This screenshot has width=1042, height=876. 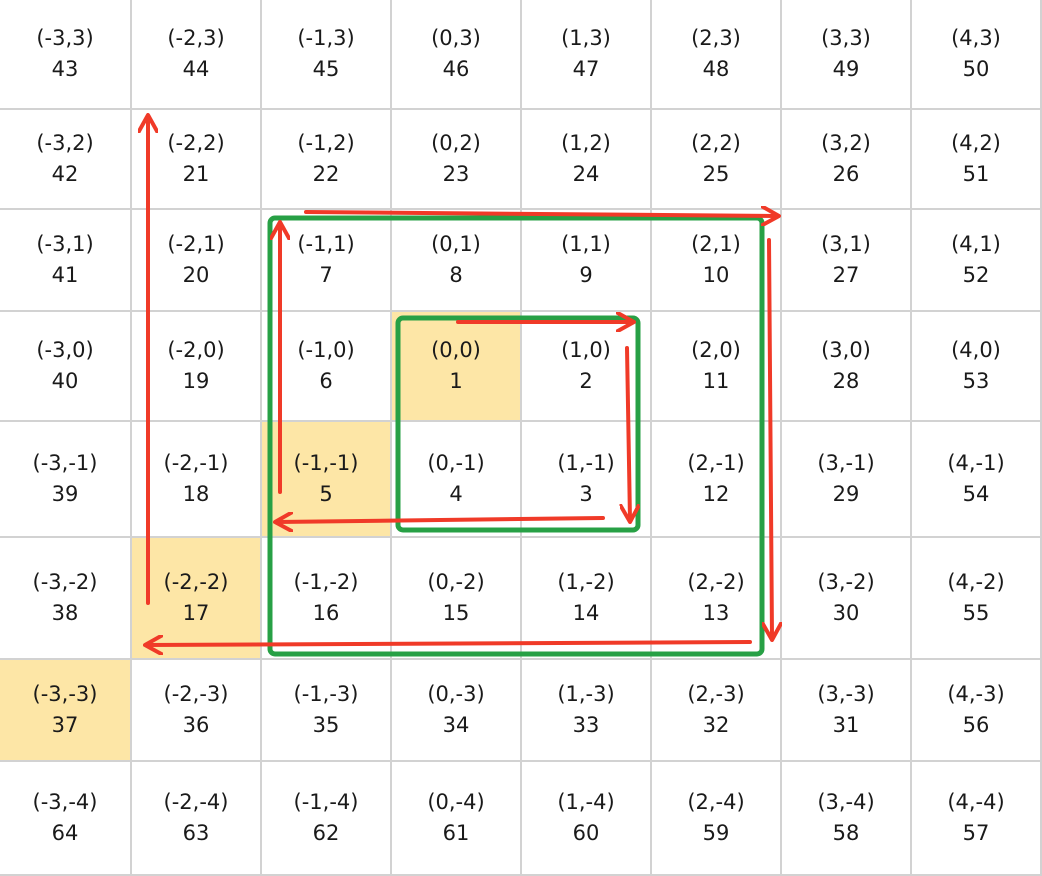 What do you see at coordinates (326, 582) in the screenshot?
I see `cell-coordinate: (-1,-2)` at bounding box center [326, 582].